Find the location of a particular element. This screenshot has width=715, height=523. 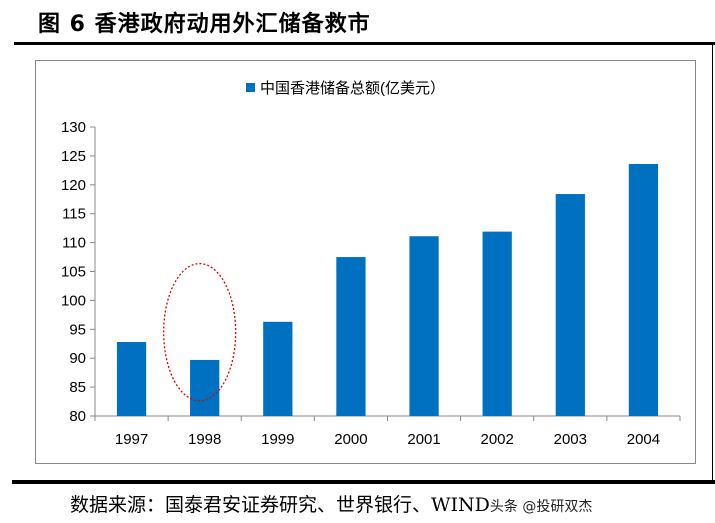

y-tick-label: 100 is located at coordinates (73, 300).